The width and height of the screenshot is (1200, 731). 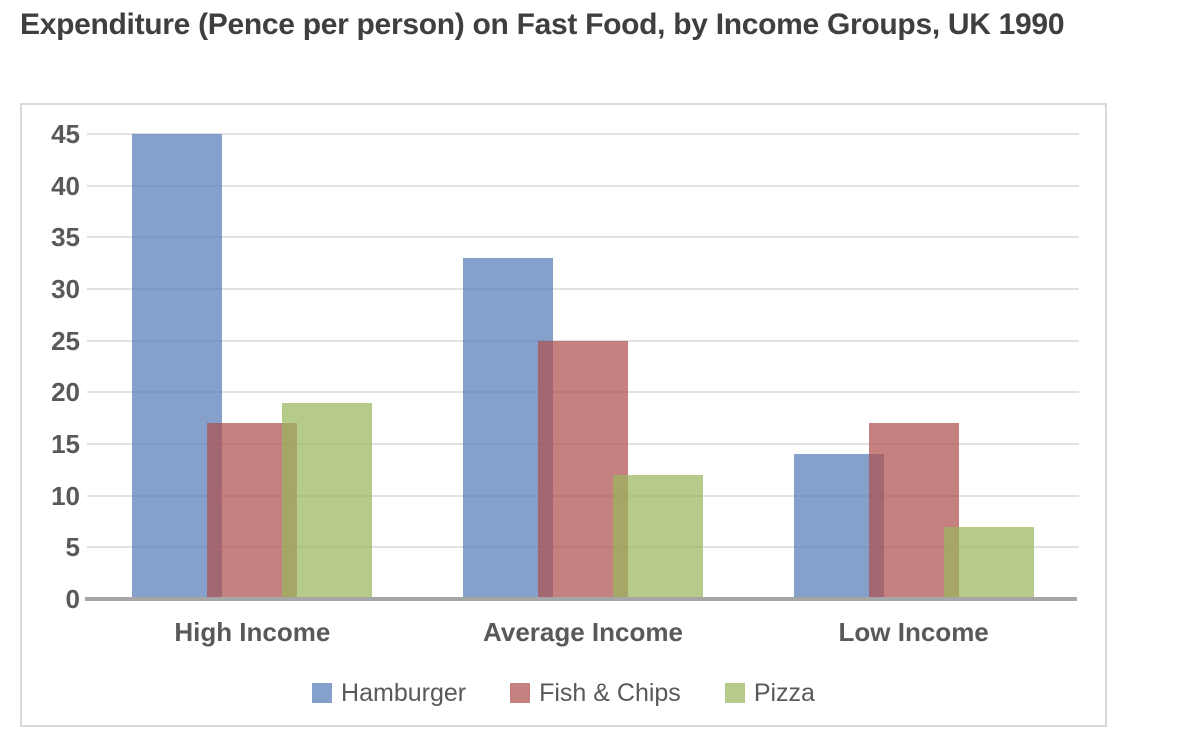 I want to click on legend-label: Hamburger, so click(x=404, y=693).